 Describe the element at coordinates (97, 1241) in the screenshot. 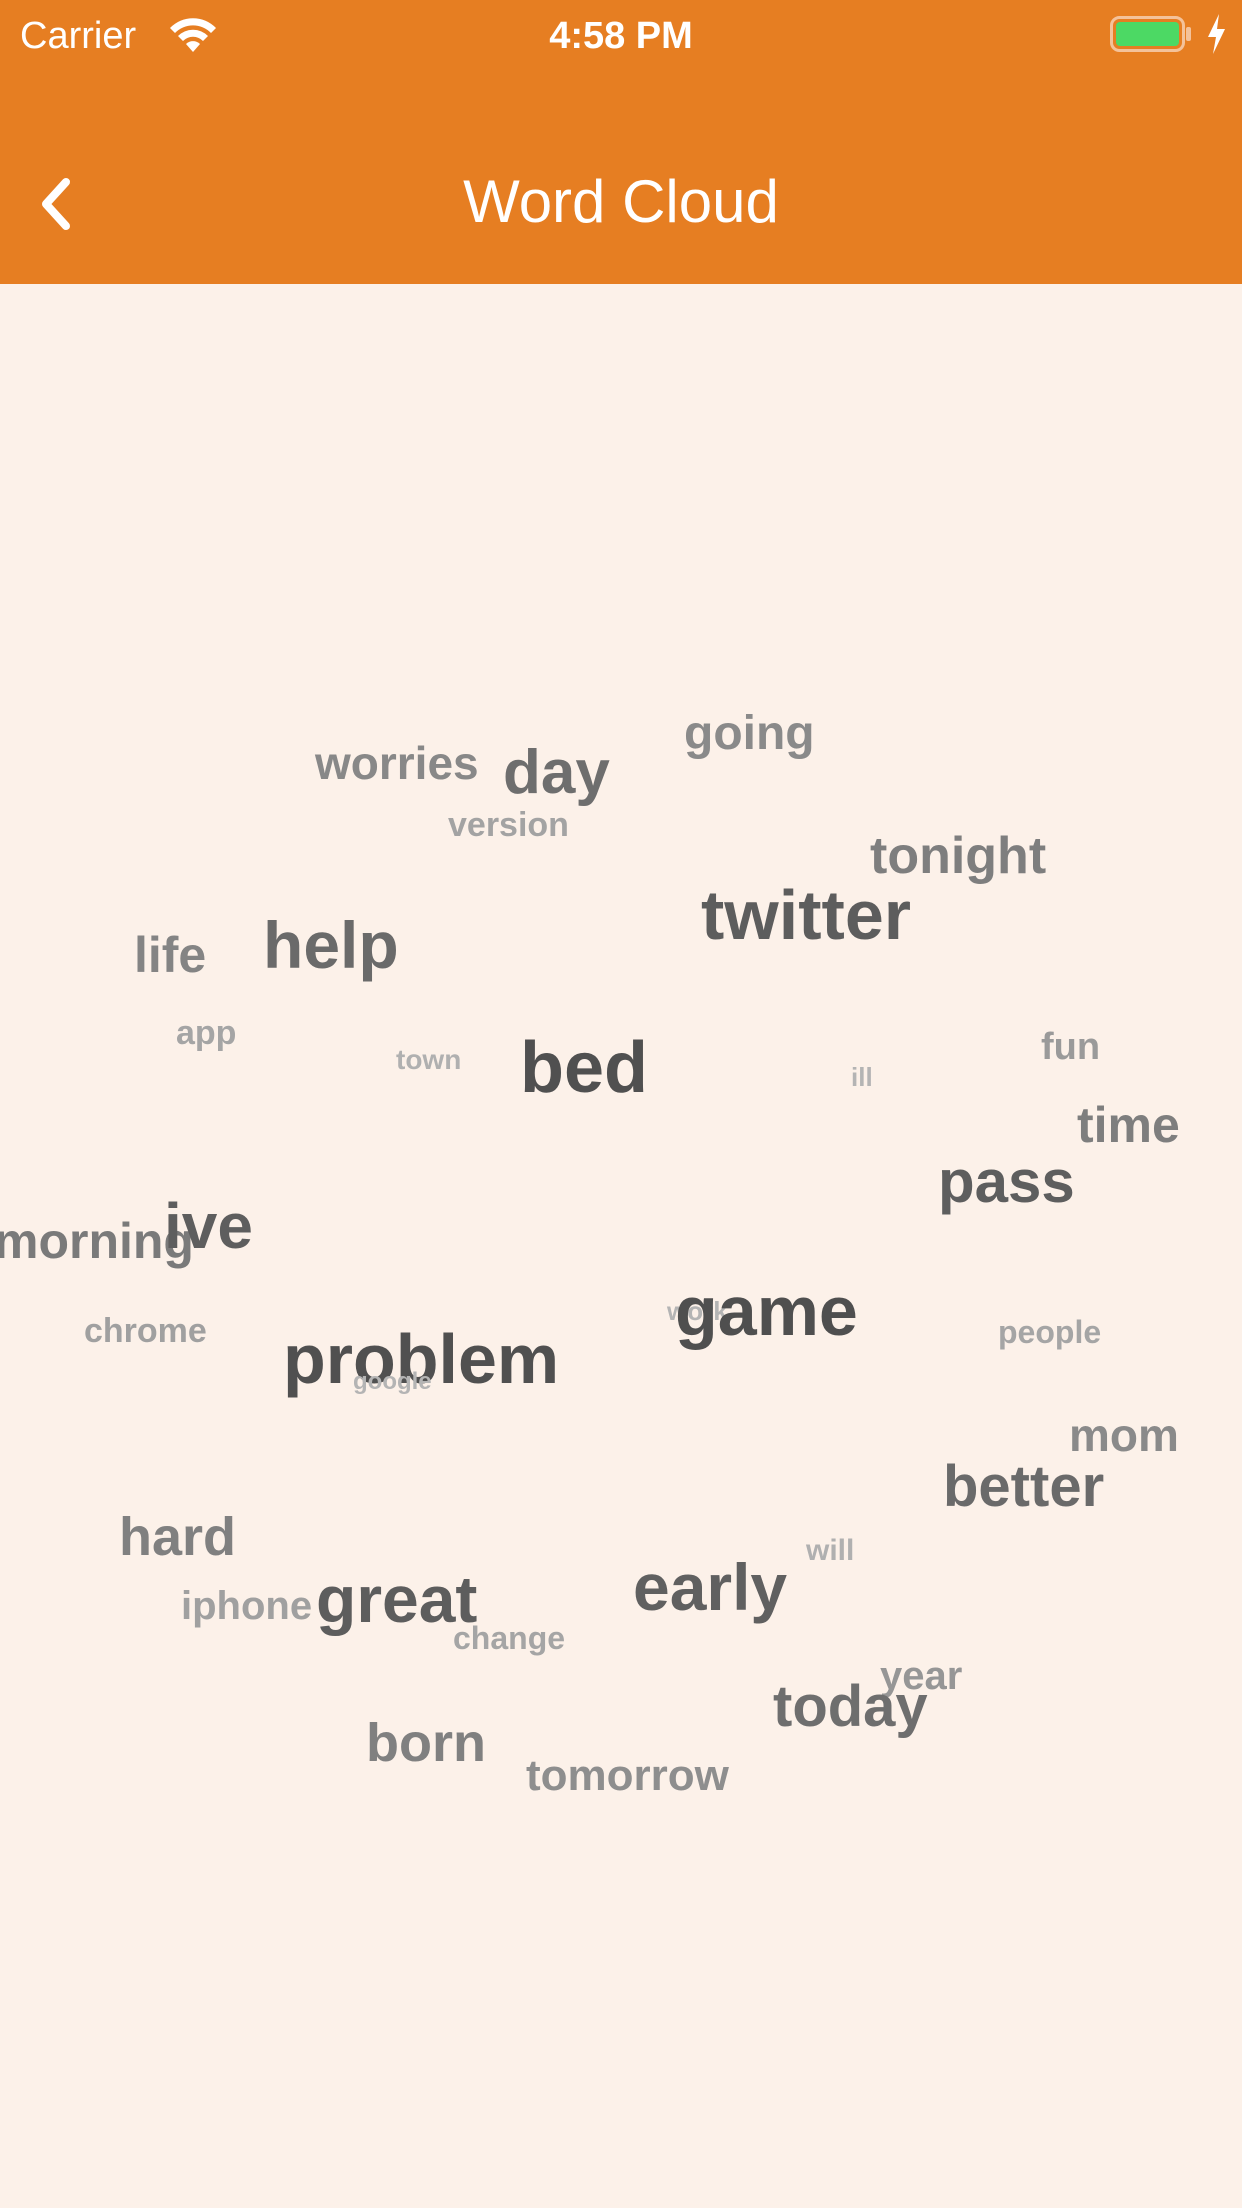

I see `word-morning: morning` at that location.